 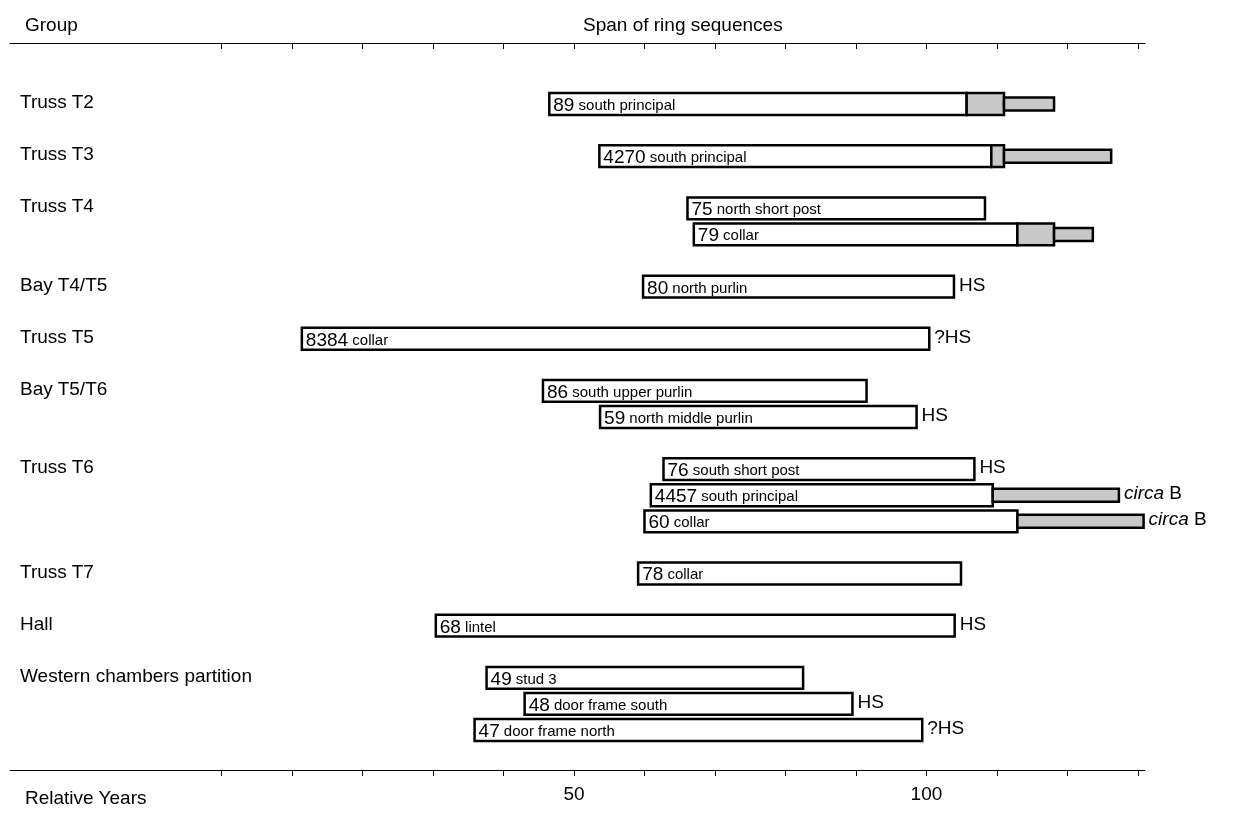 I want to click on y-tick-label: 76 south short post, so click(x=734, y=470).